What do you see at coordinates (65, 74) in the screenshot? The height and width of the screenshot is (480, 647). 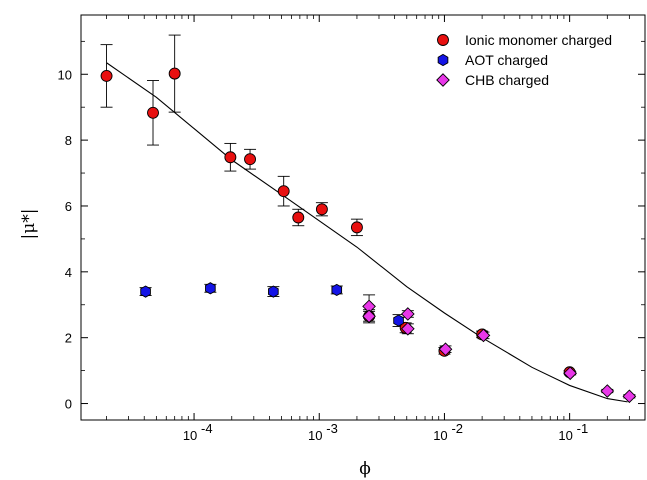 I see `y-tick-label: 10` at bounding box center [65, 74].